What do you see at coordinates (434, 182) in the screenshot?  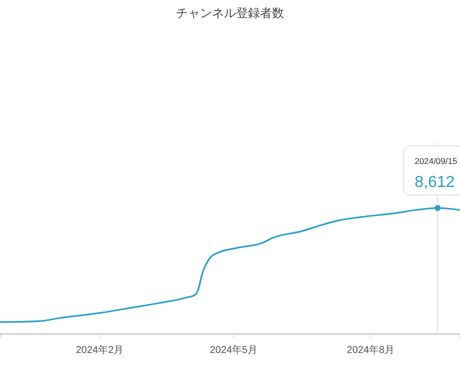 I see `annotation: 8,612` at bounding box center [434, 182].